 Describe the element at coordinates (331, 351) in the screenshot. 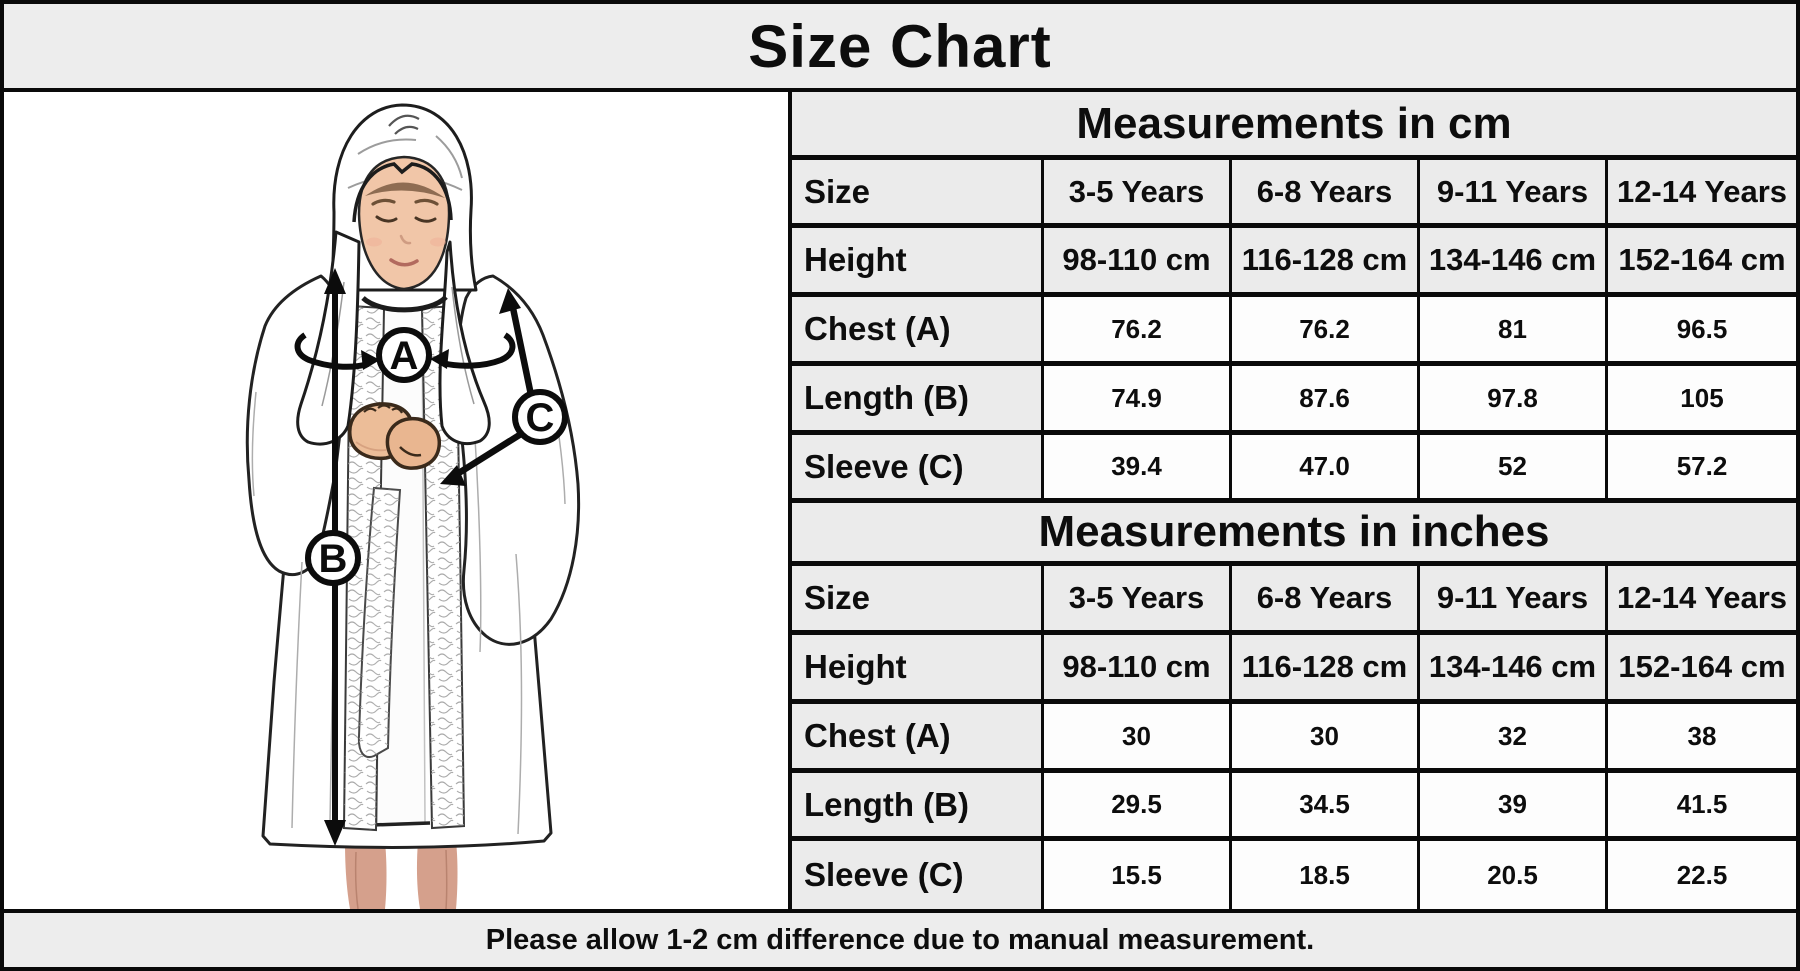

I see `chest-arrow-left` at that location.